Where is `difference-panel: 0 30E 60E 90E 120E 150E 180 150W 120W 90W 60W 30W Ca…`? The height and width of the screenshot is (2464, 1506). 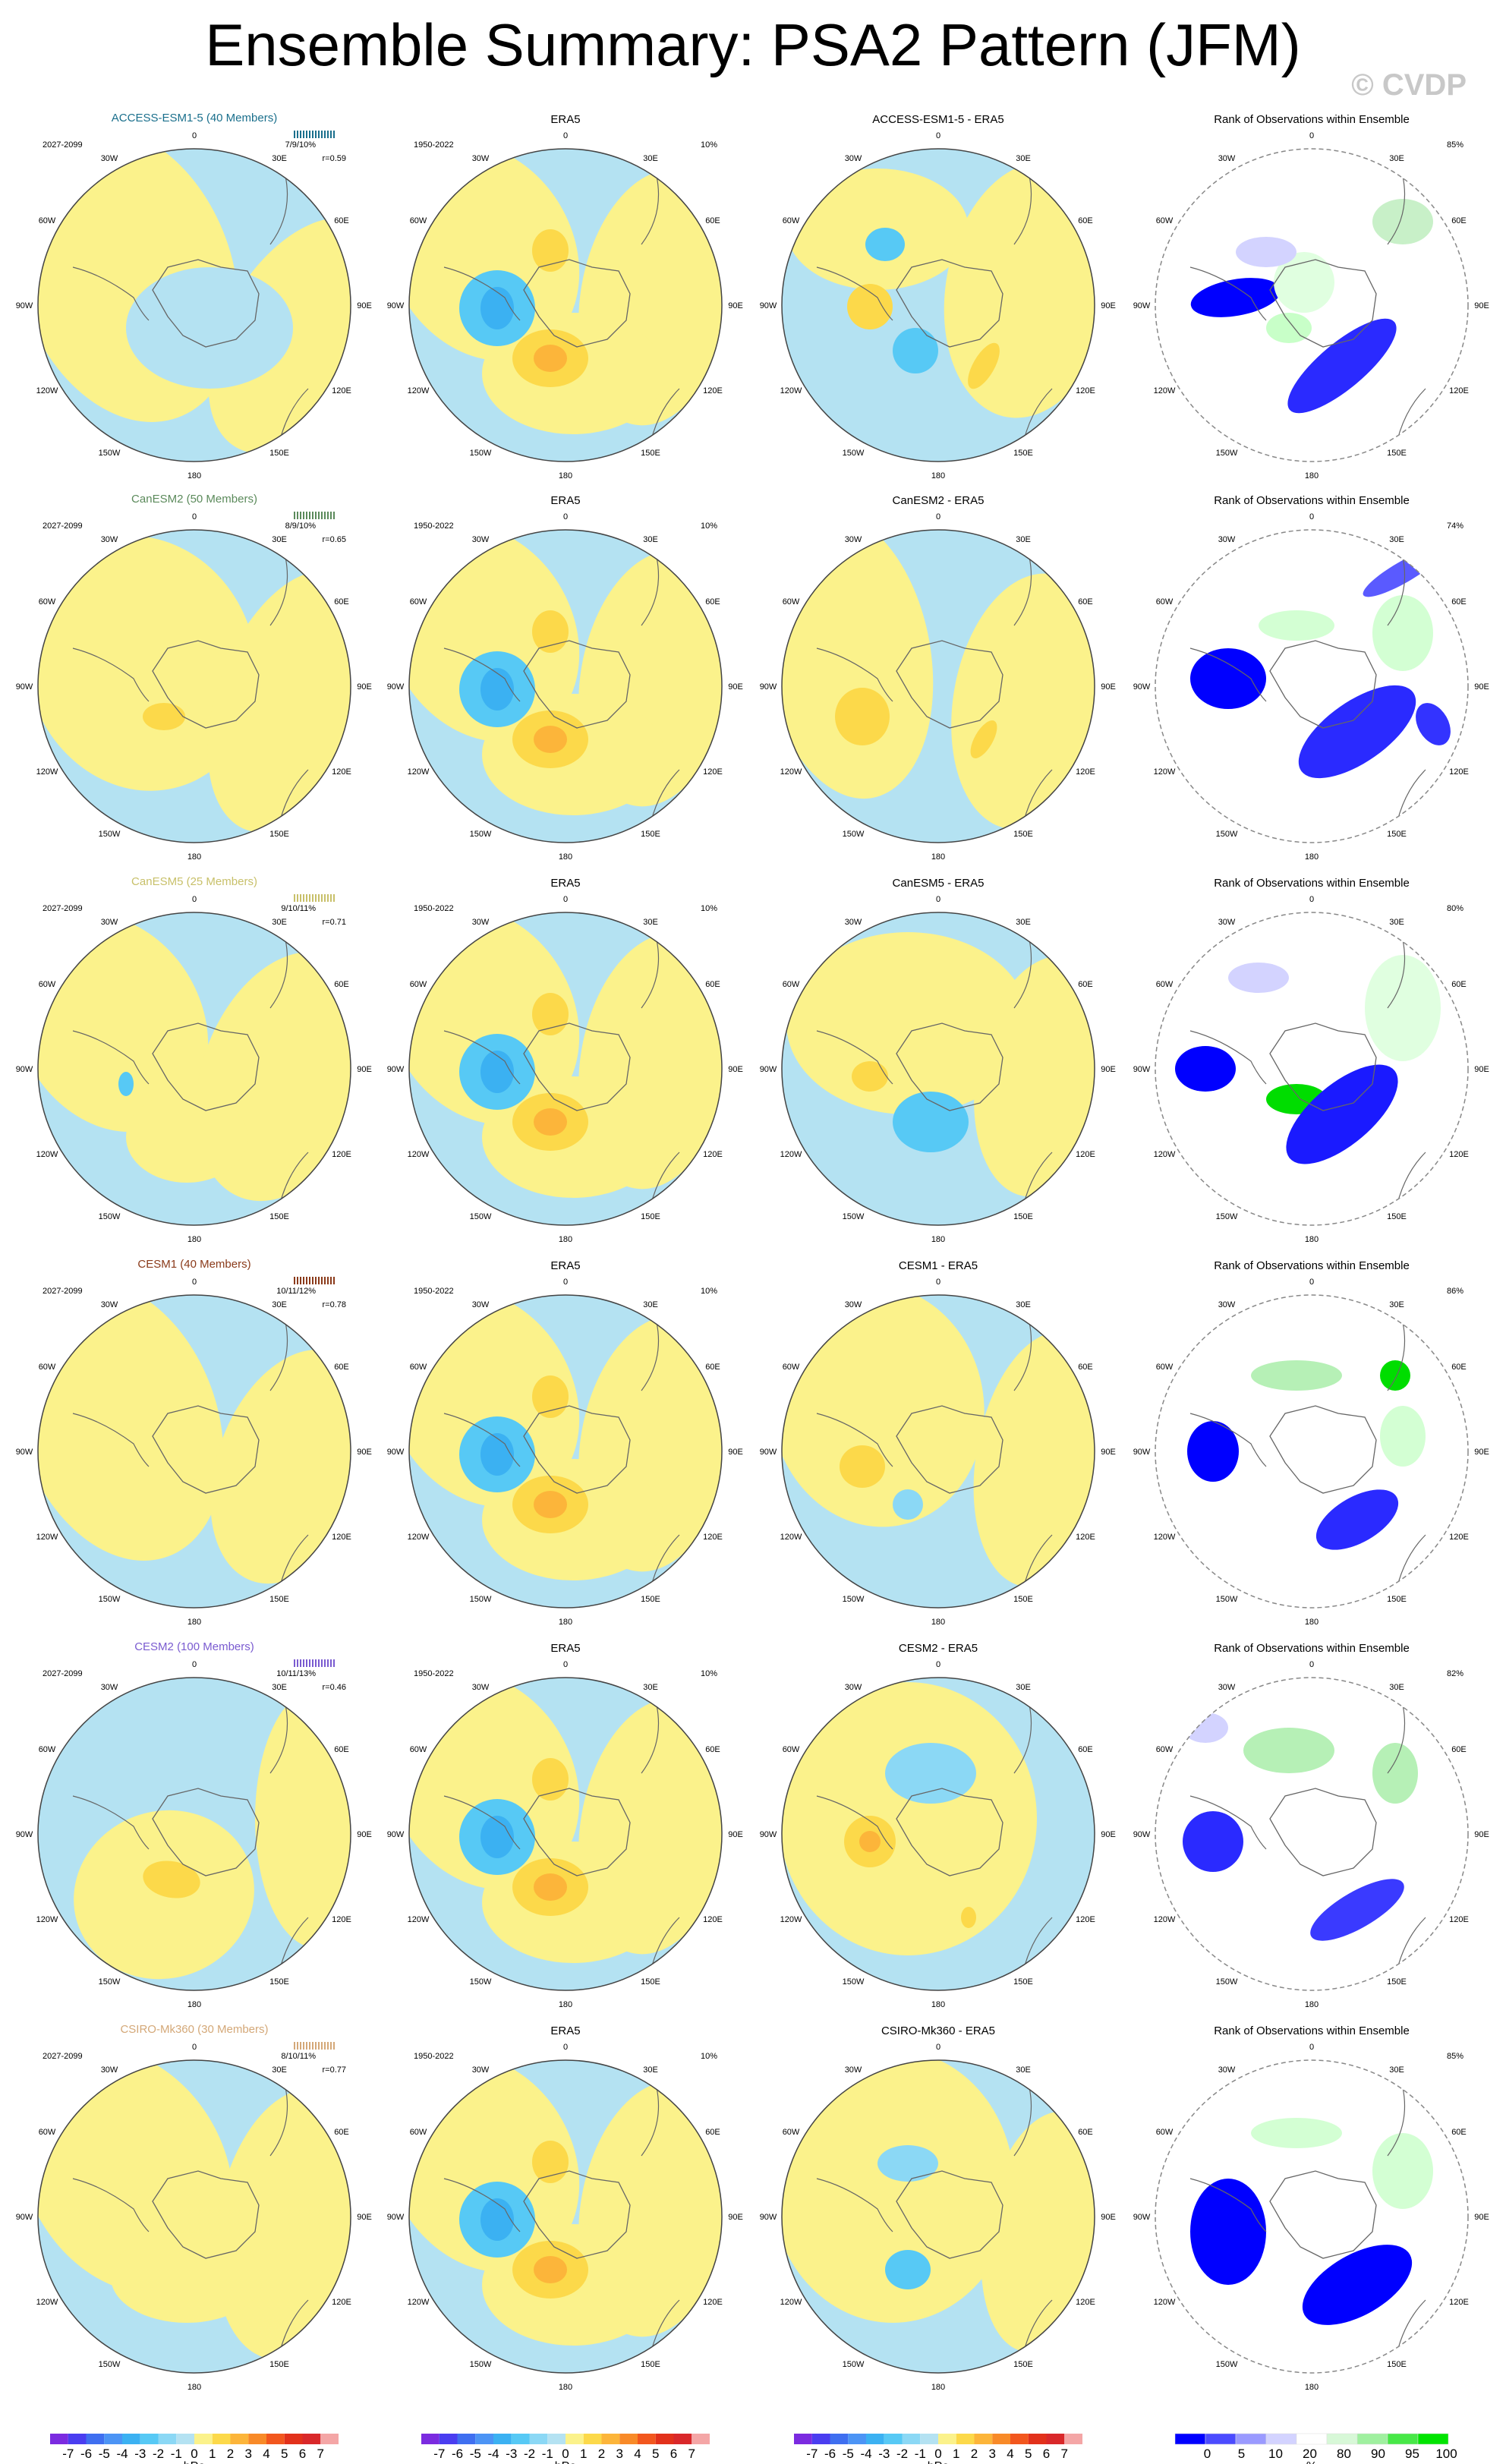
difference-panel: 0 30E 60E 90E 120E 150E 180 150W 120W 90W 60W 30W Ca… is located at coordinates (938, 1060).